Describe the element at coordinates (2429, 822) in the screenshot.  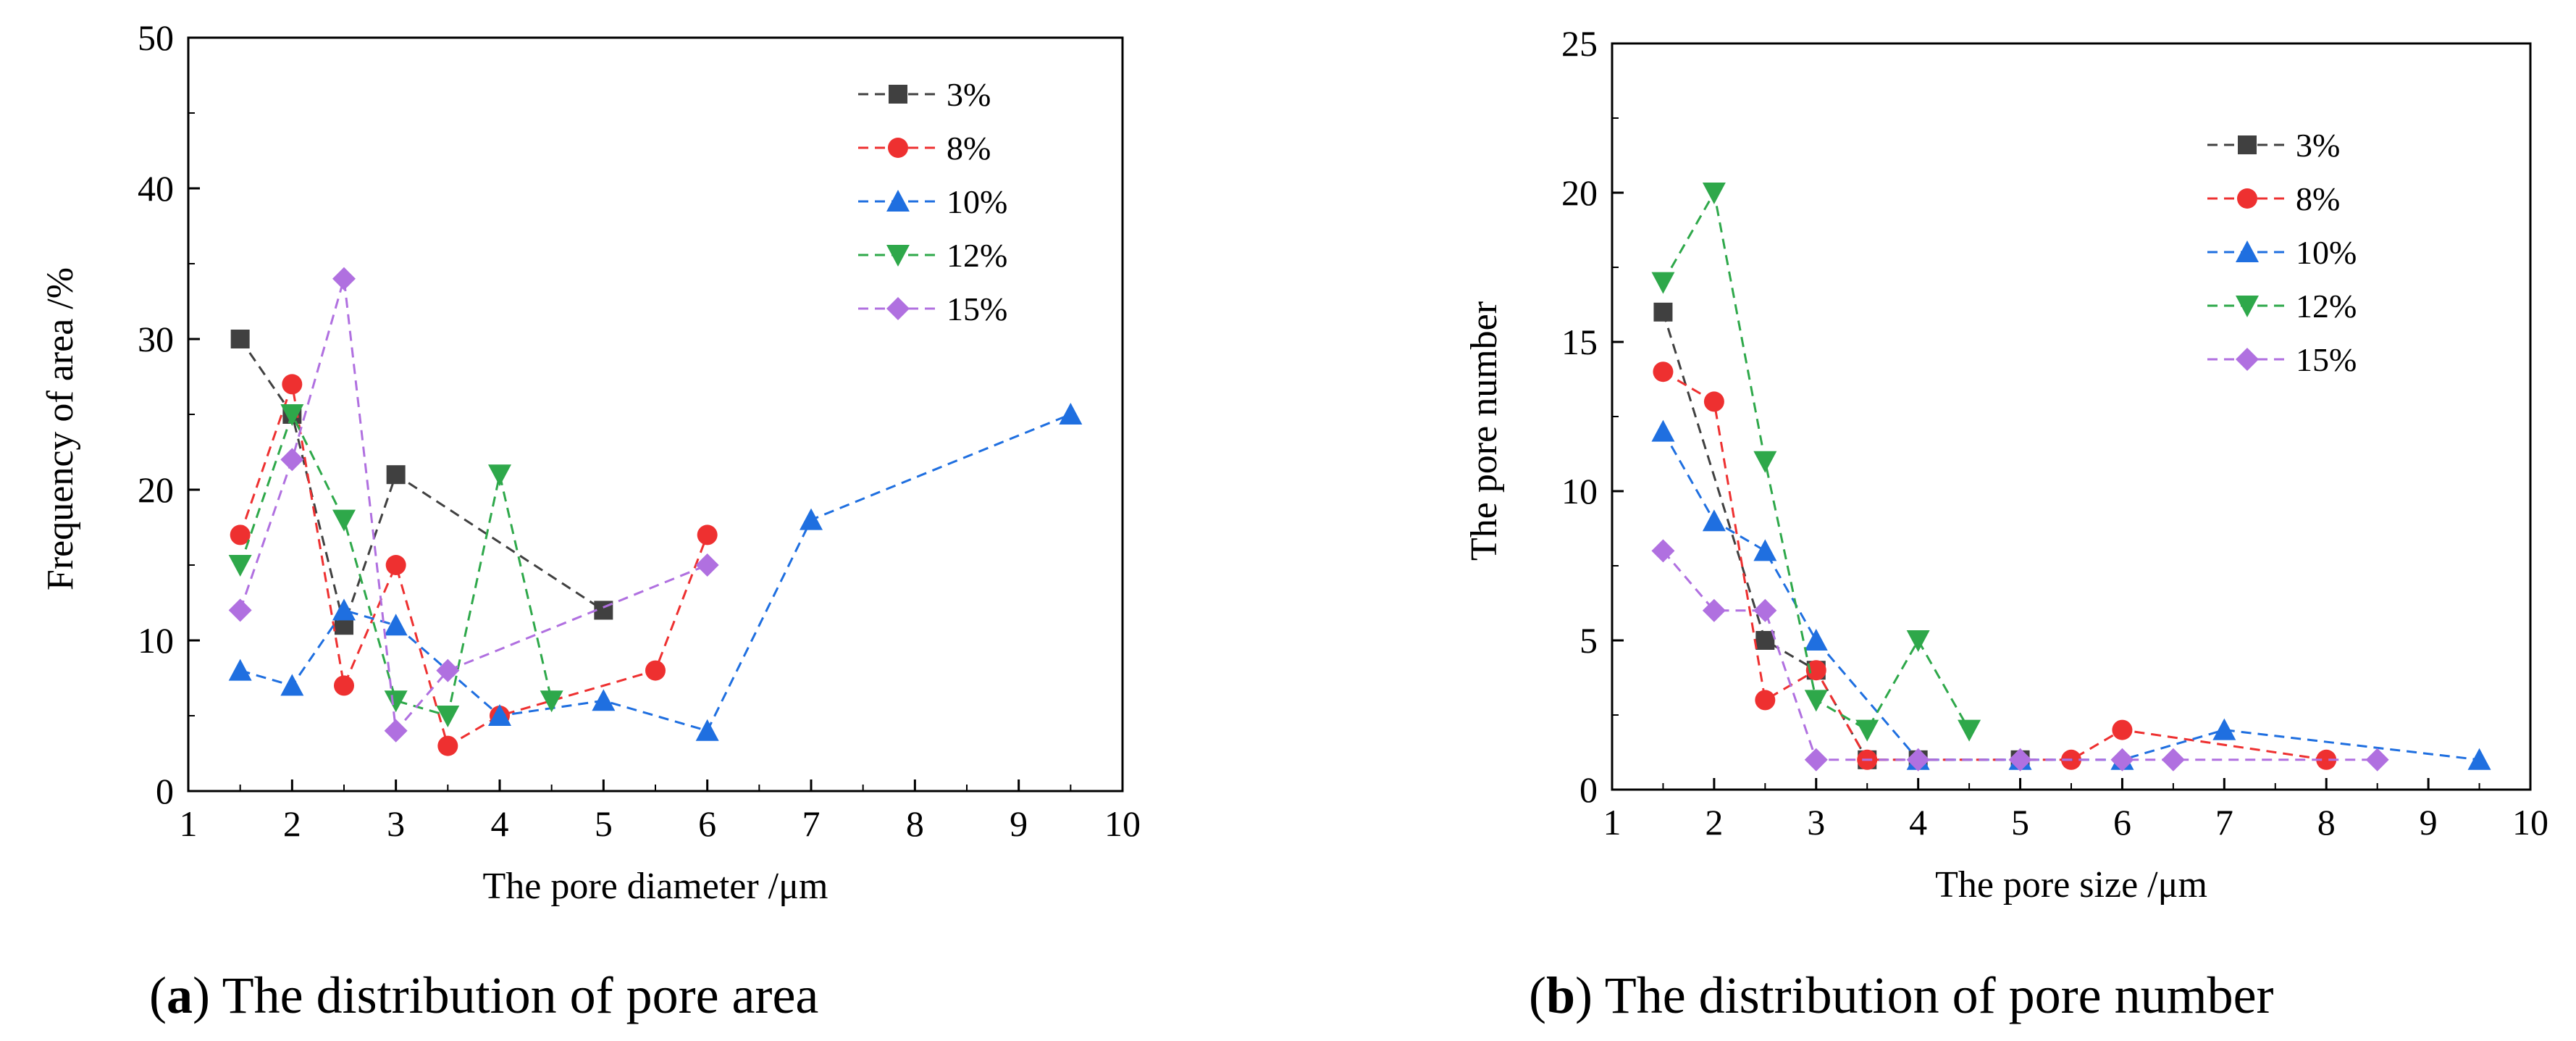
I see `chart-b-x-tick-label: 9` at that location.